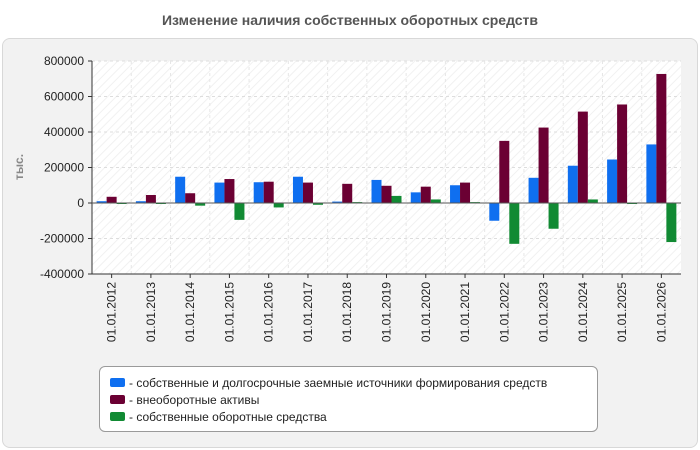 The height and width of the screenshot is (450, 700). What do you see at coordinates (64, 168) in the screenshot?
I see `y-tick-label: 200000` at bounding box center [64, 168].